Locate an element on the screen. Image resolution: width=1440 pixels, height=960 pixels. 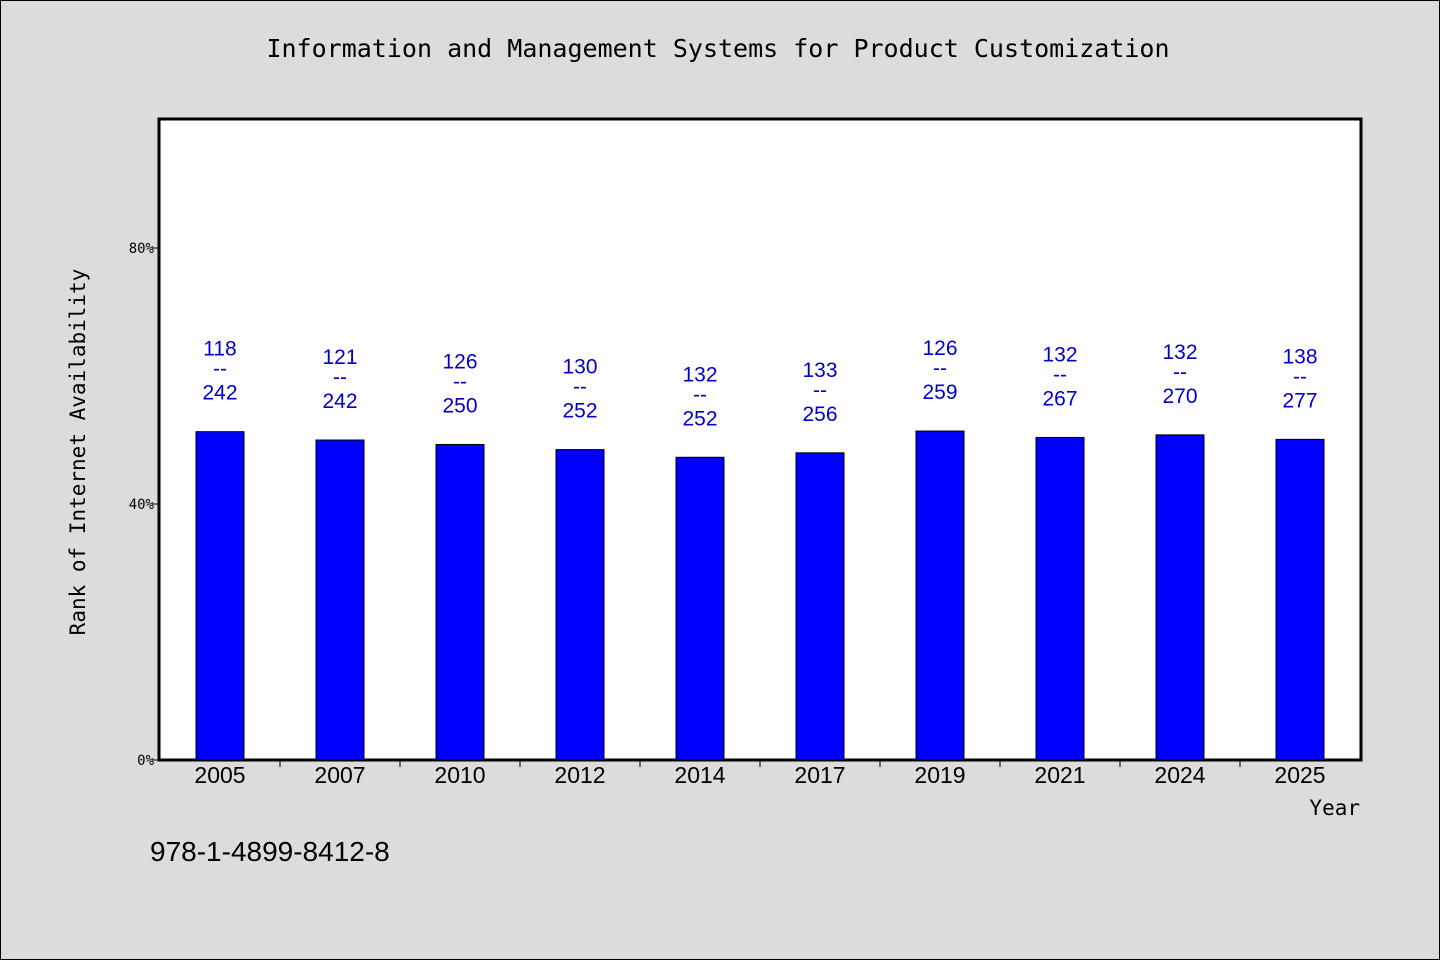
data-label-bottom: 259 is located at coordinates (939, 392).